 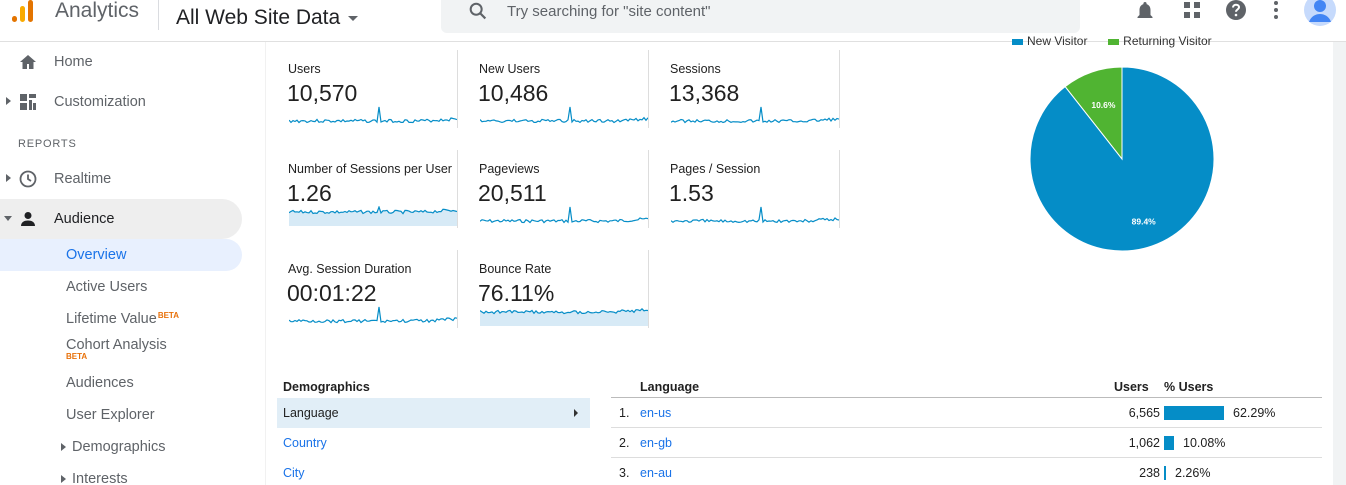 What do you see at coordinates (1144, 443) in the screenshot?
I see `row-users: 1,062` at bounding box center [1144, 443].